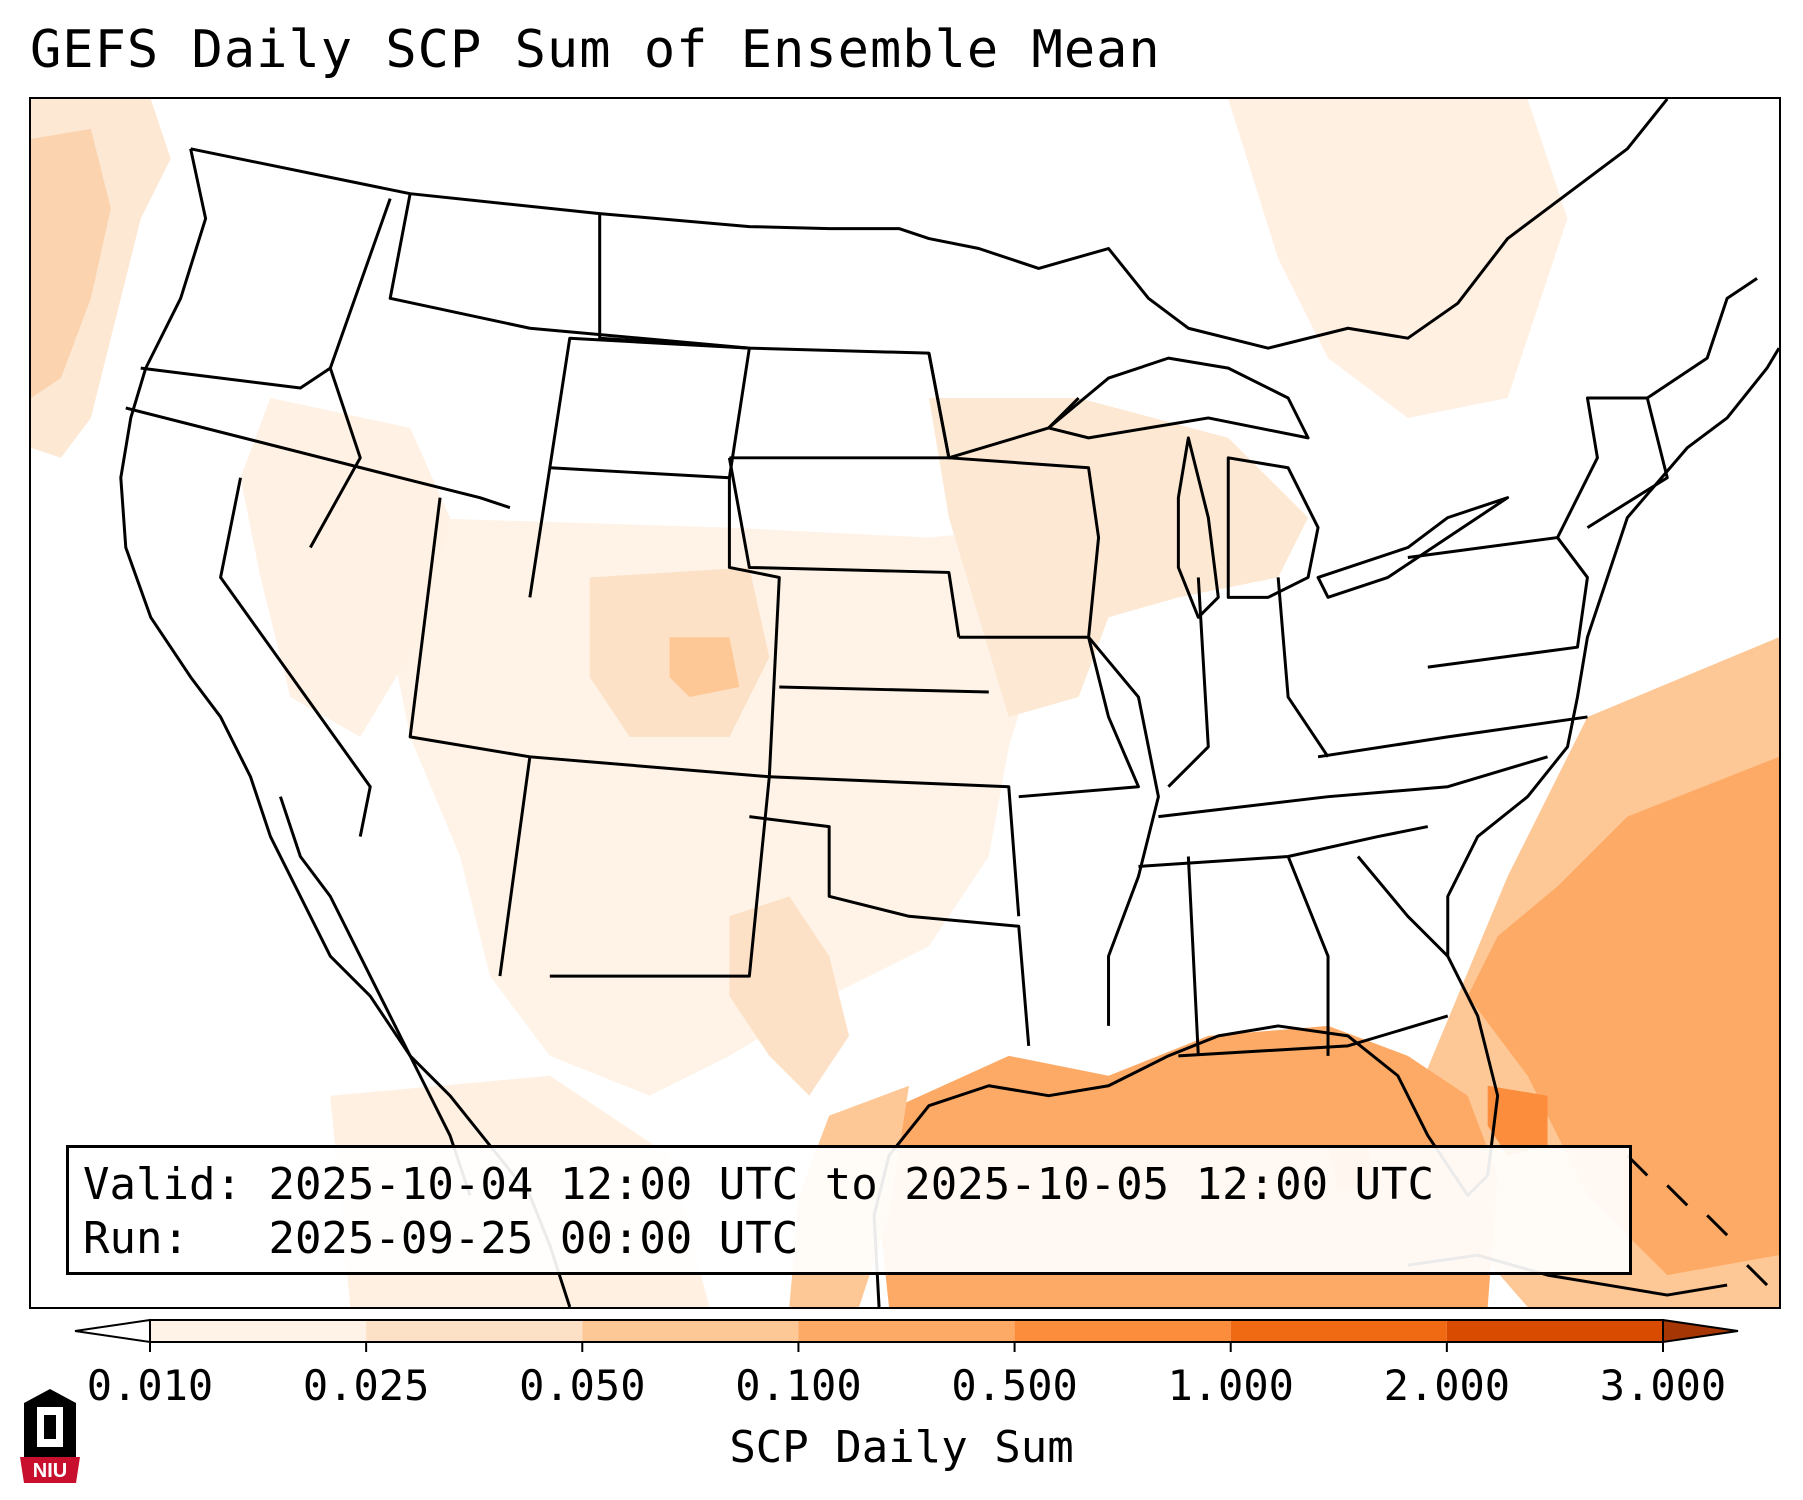 The width and height of the screenshot is (1803, 1500). What do you see at coordinates (375, 996) in the screenshot?
I see `baja-peninsula` at bounding box center [375, 996].